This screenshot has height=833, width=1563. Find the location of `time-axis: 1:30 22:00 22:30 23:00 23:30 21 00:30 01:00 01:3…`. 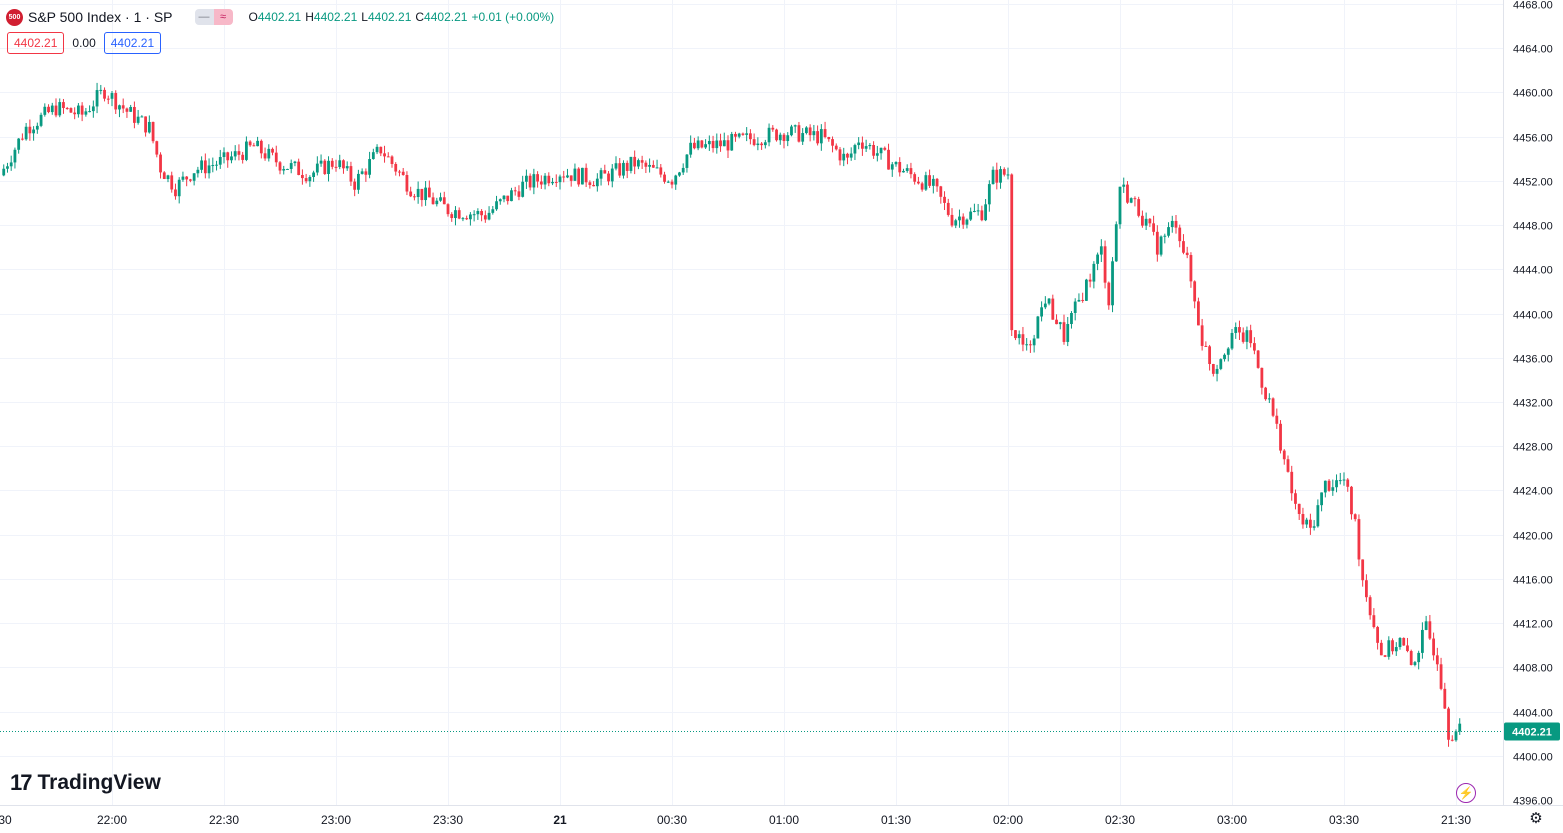

time-axis: 1:30 22:00 22:30 23:00 23:30 21 00:30 01:00 01:3… is located at coordinates (781, 816).